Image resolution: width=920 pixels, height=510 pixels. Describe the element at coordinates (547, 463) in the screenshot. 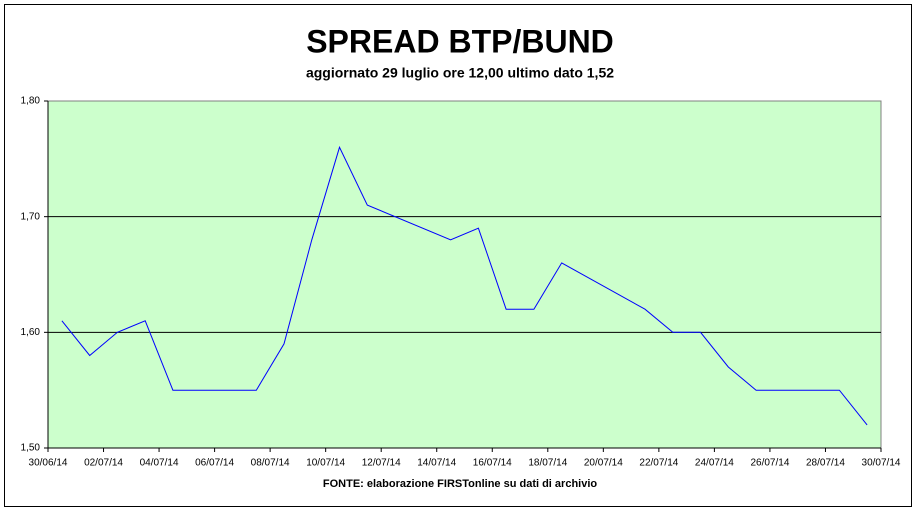

I see `x-tick-label: 18/07/14` at that location.